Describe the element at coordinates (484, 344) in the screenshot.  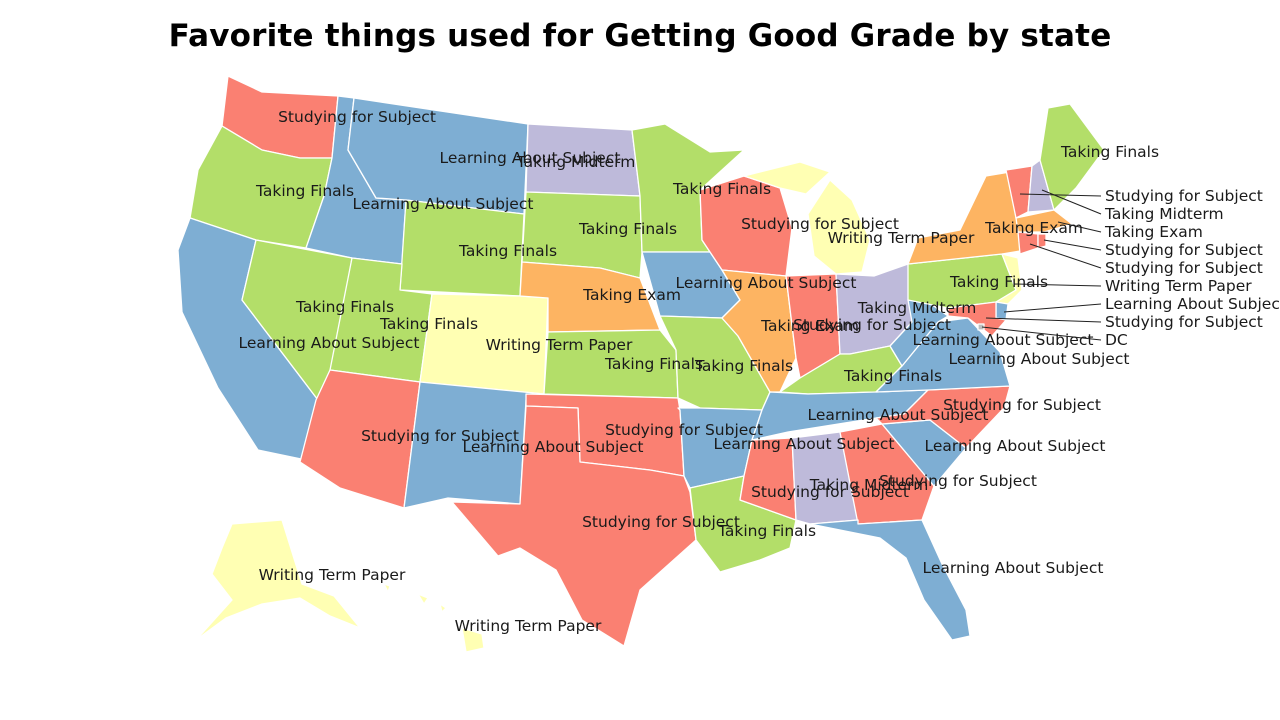
I see `state-CO` at that location.